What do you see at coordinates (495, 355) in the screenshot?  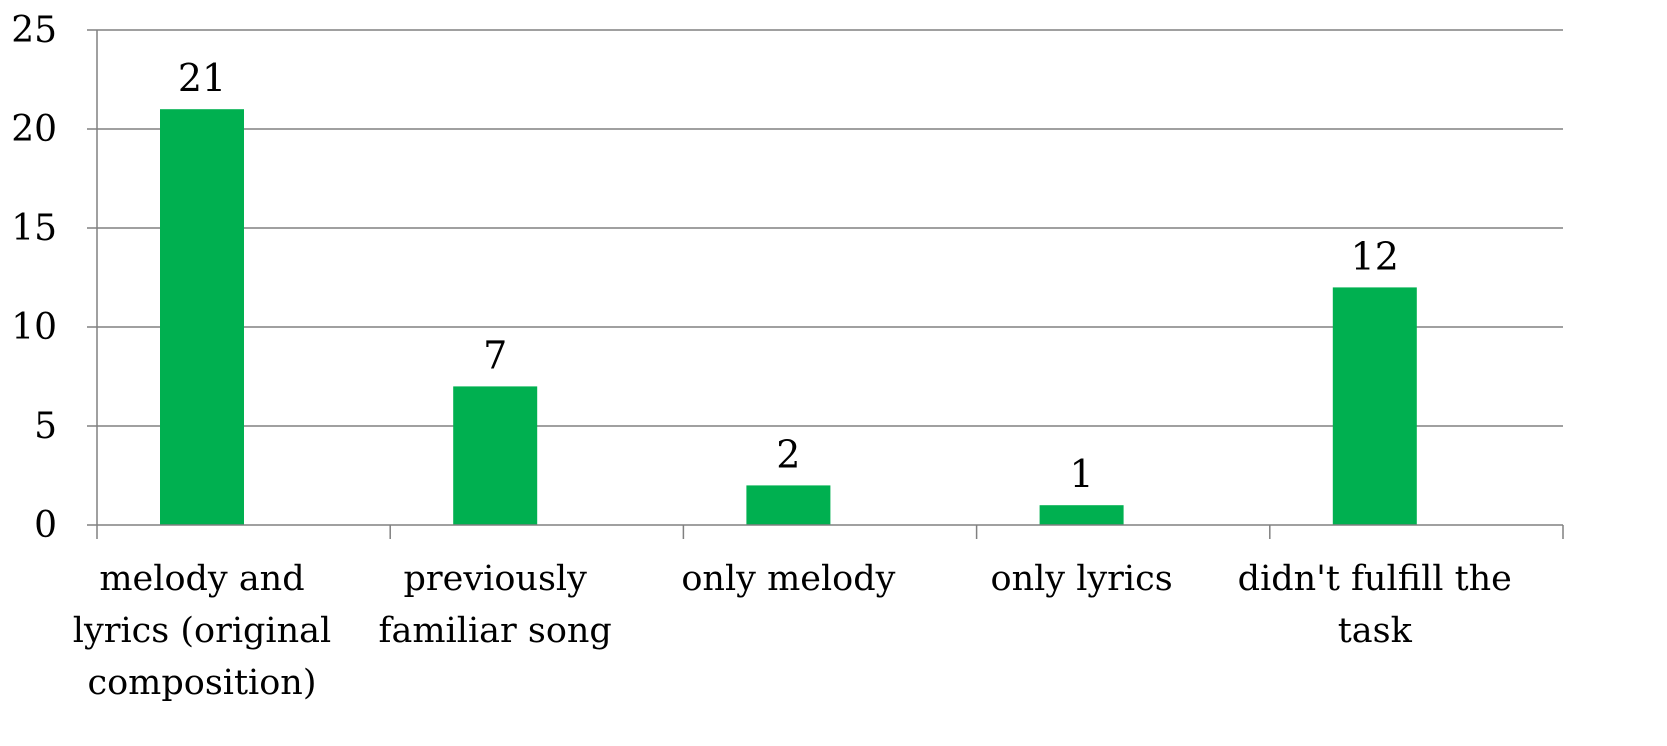 I see `data-label: 7` at bounding box center [495, 355].